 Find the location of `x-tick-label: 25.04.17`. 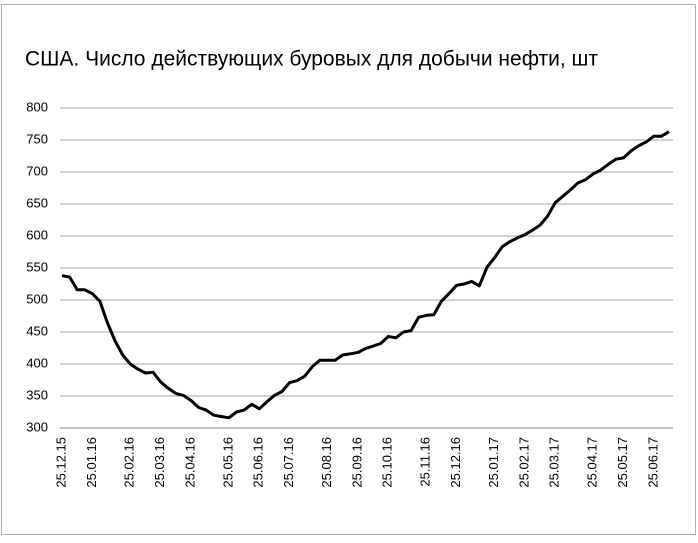

x-tick-label: 25.04.17 is located at coordinates (592, 462).